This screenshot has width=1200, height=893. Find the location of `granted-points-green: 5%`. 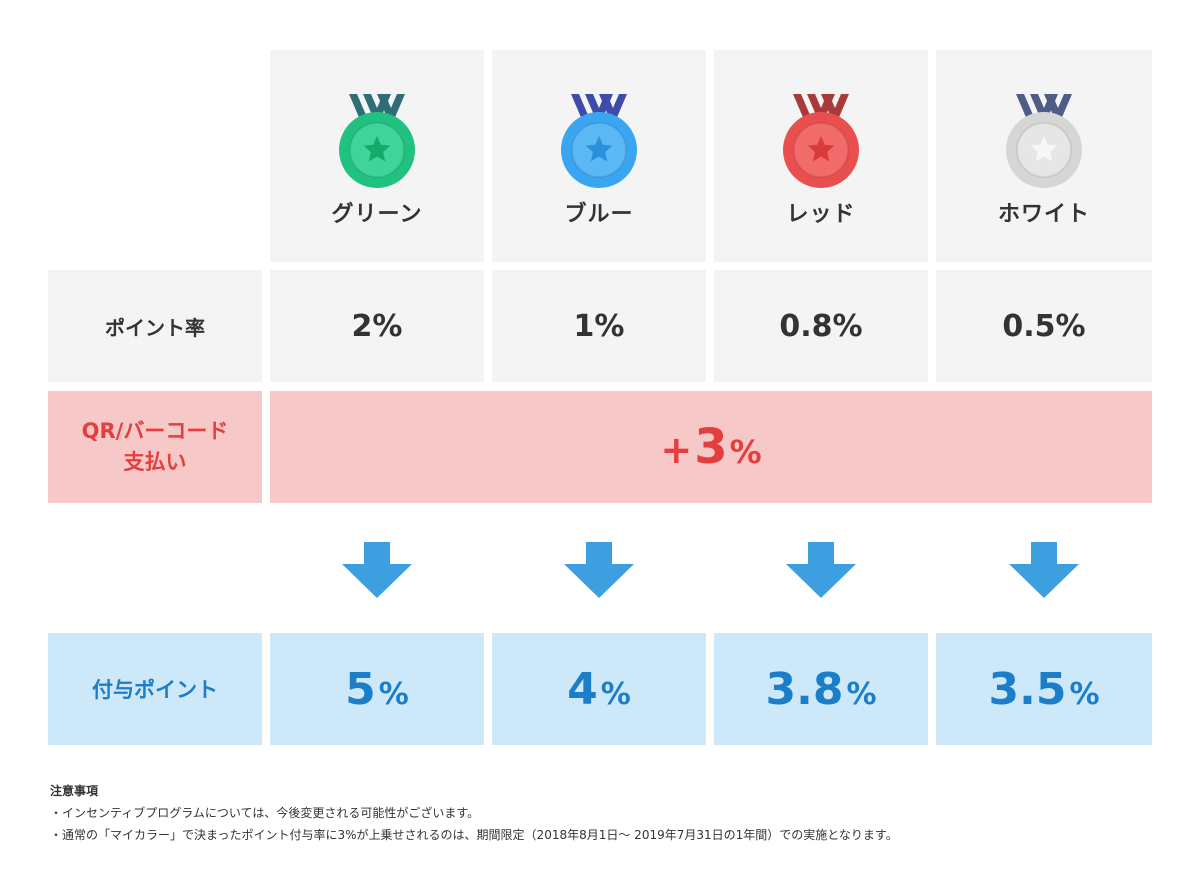

granted-points-green: 5% is located at coordinates (377, 689).